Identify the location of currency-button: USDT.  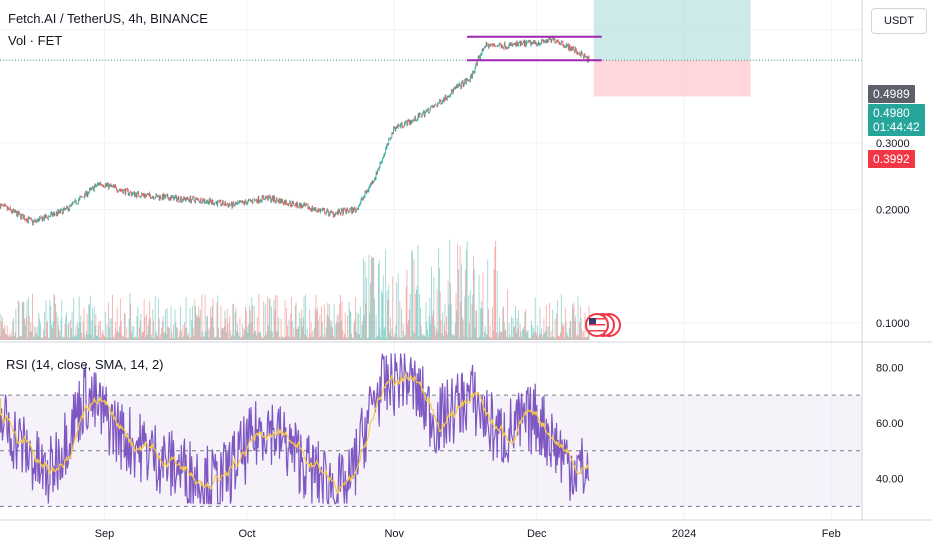
(899, 21).